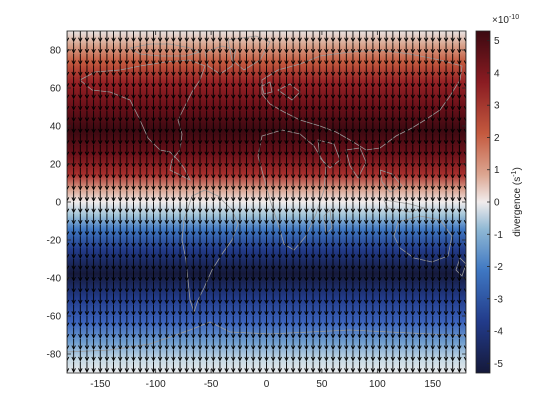 This screenshot has height=420, width=560. What do you see at coordinates (514, 173) in the screenshot?
I see `colorbar-label-sup: -1` at bounding box center [514, 173].